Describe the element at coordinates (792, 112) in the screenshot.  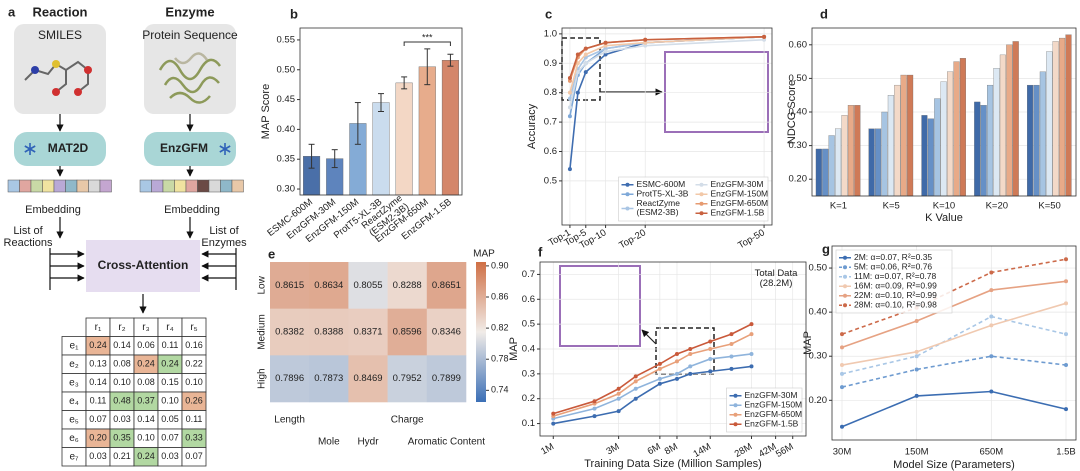
I see `y-axis-label: NDCG Score` at that location.